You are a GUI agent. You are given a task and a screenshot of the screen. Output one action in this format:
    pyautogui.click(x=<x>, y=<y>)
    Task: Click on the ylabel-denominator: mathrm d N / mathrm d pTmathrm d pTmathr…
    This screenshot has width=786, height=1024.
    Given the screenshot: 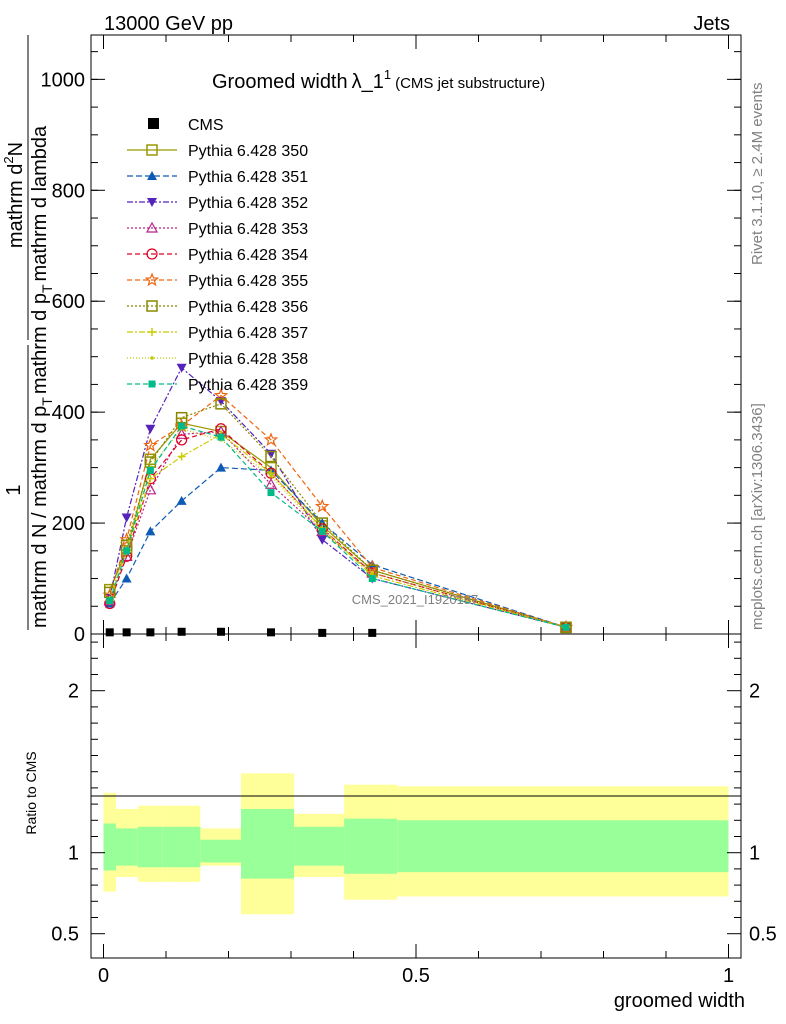 What is the action you would take?
    pyautogui.click(x=42, y=376)
    